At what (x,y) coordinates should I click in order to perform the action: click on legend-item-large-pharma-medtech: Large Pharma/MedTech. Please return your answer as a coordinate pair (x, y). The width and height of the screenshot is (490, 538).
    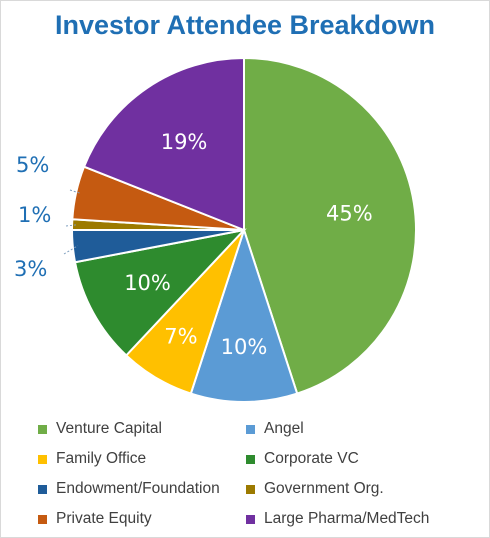
    Looking at the image, I should click on (356, 519).